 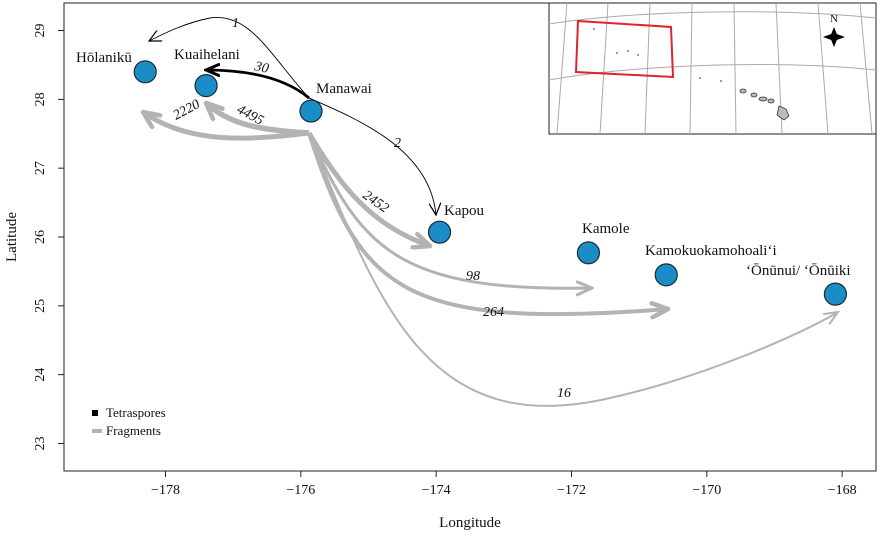 What do you see at coordinates (40, 99) in the screenshot?
I see `y-tick-label: 28` at bounding box center [40, 99].